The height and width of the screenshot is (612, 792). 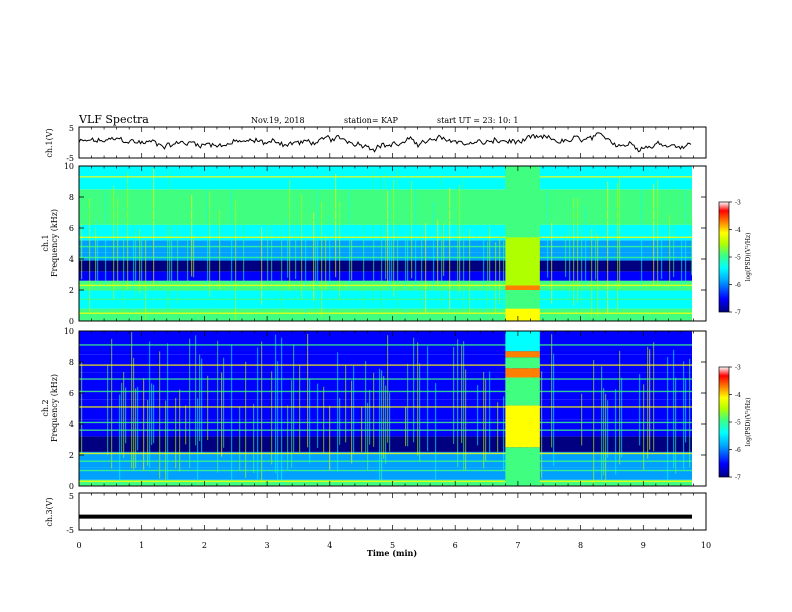 I want to click on ch3-ytick-bottom: -5, so click(x=70, y=530).